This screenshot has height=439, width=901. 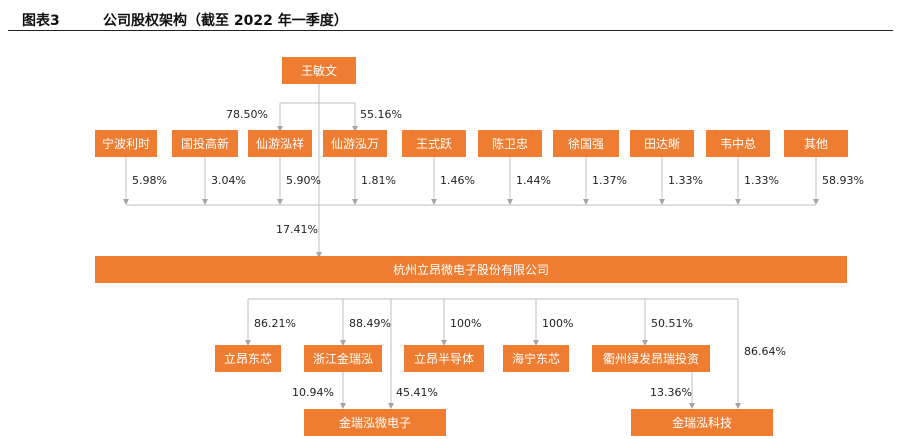 What do you see at coordinates (536, 358) in the screenshot?
I see `node-haining-dongxin: 海宁东芯` at bounding box center [536, 358].